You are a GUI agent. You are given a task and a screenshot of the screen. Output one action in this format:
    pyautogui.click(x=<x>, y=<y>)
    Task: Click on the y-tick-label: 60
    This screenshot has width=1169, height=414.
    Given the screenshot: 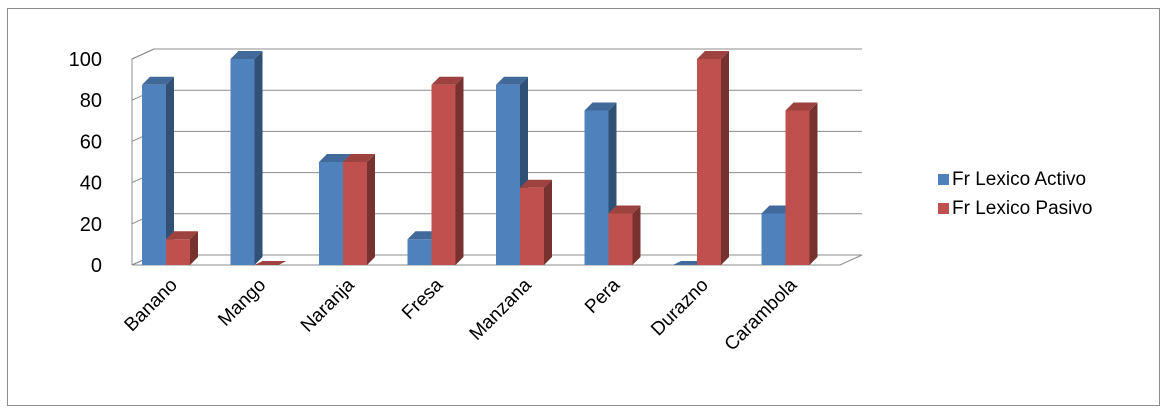 What is the action you would take?
    pyautogui.click(x=91, y=142)
    